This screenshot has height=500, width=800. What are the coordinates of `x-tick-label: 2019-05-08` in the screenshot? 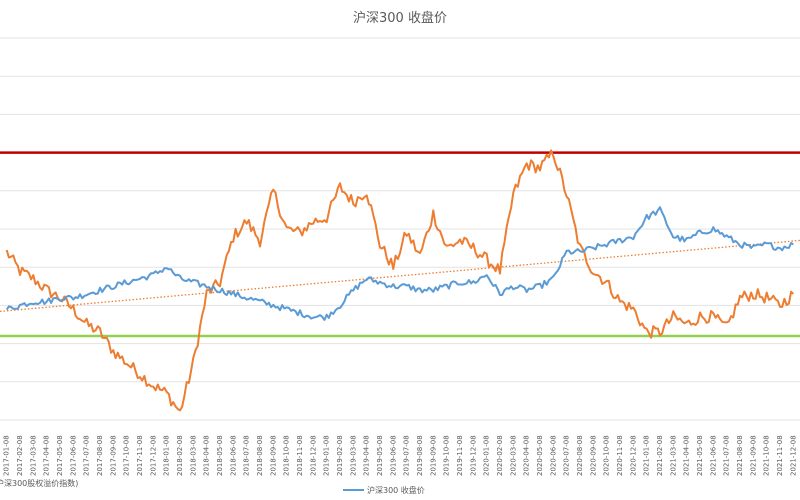 It's located at (380, 455).